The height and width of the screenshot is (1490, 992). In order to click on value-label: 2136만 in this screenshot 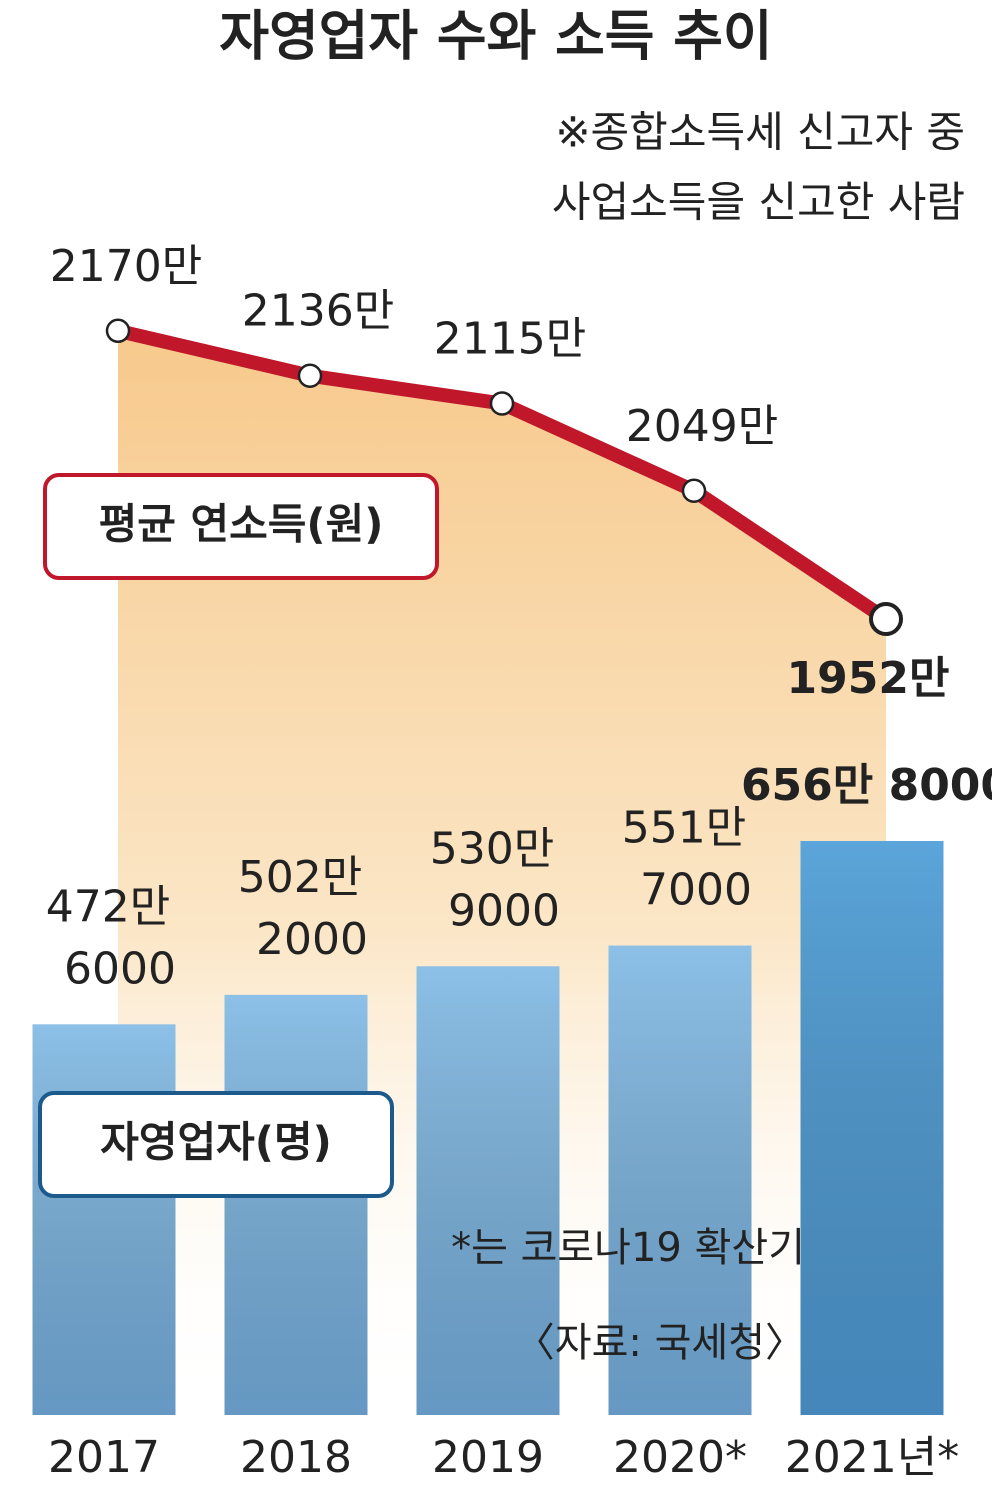, I will do `click(318, 311)`.